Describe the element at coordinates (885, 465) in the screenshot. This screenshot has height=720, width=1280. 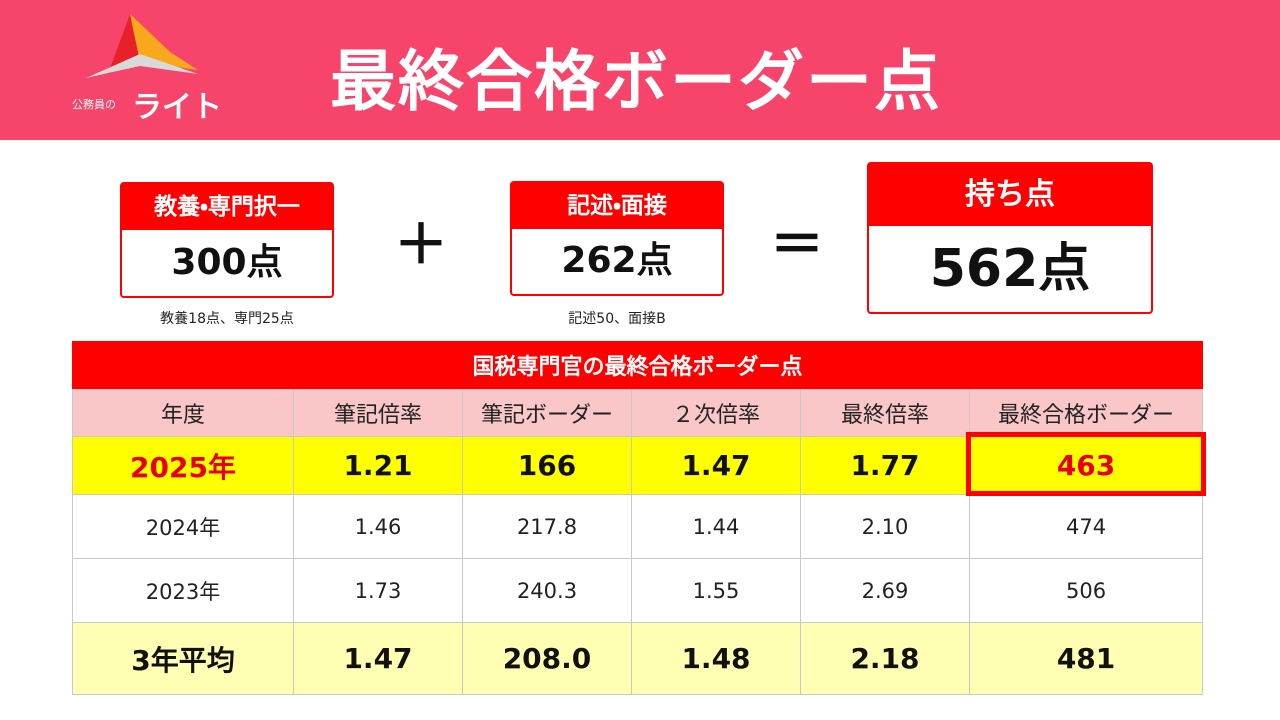
I see `value-cell: 1.77` at that location.